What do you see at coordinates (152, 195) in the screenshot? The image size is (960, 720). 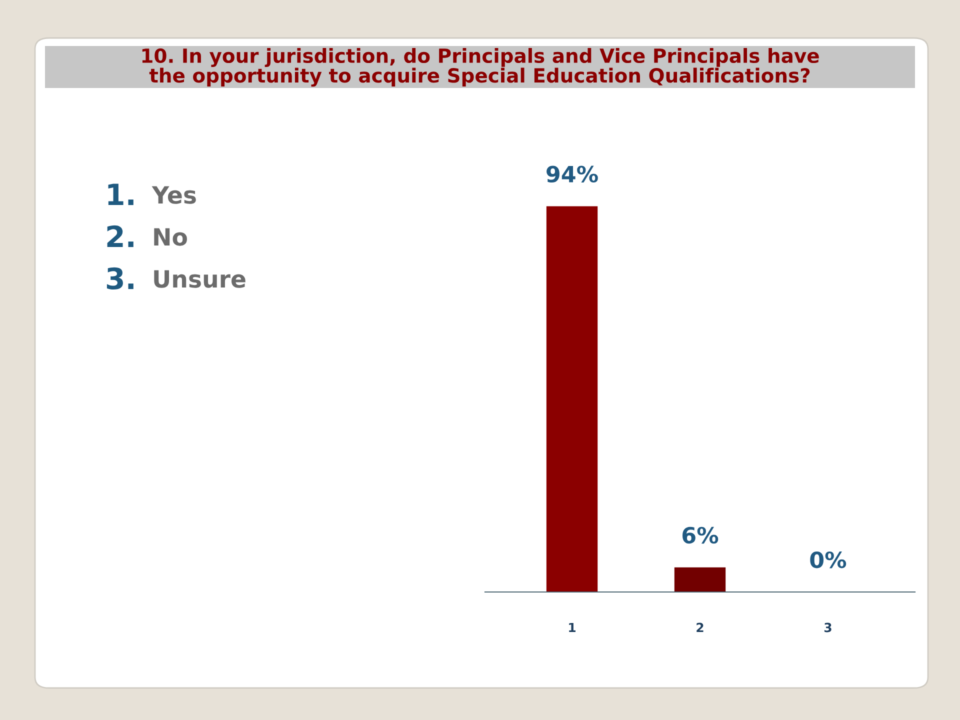 I see `text: 1. Yes` at bounding box center [152, 195].